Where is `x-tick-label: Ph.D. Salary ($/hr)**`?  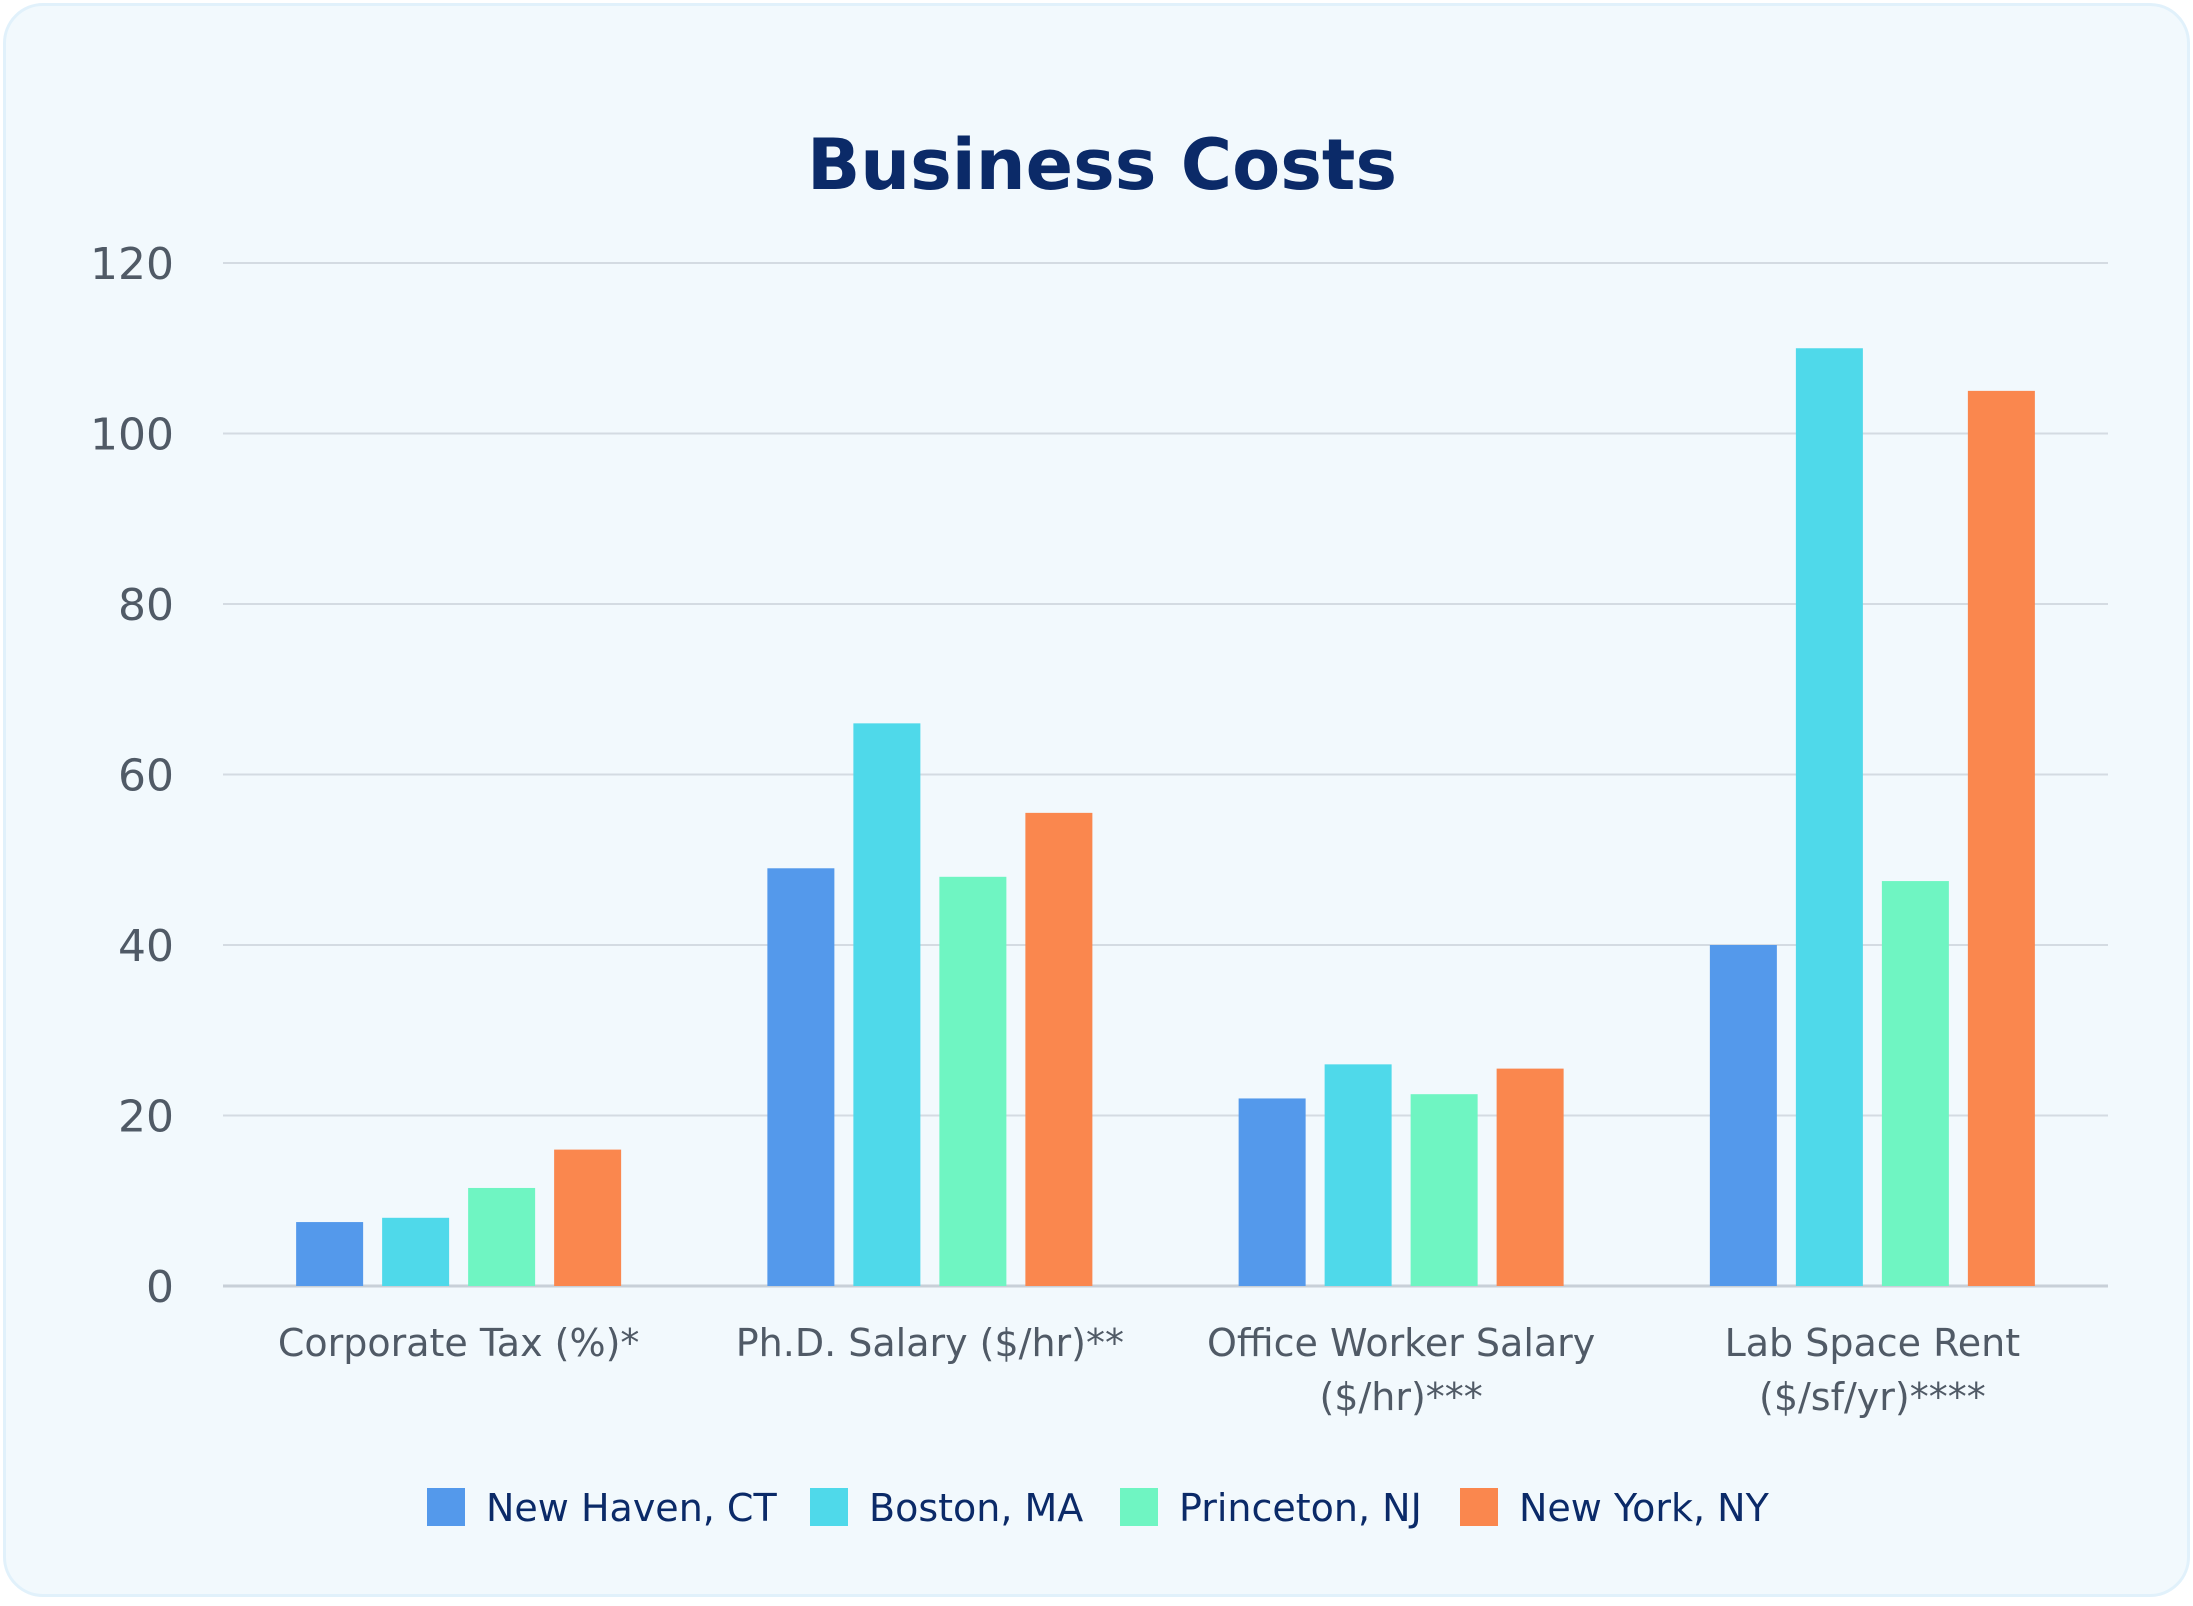
x-tick-label: Ph.D. Salary ($/hr)** is located at coordinates (930, 1343).